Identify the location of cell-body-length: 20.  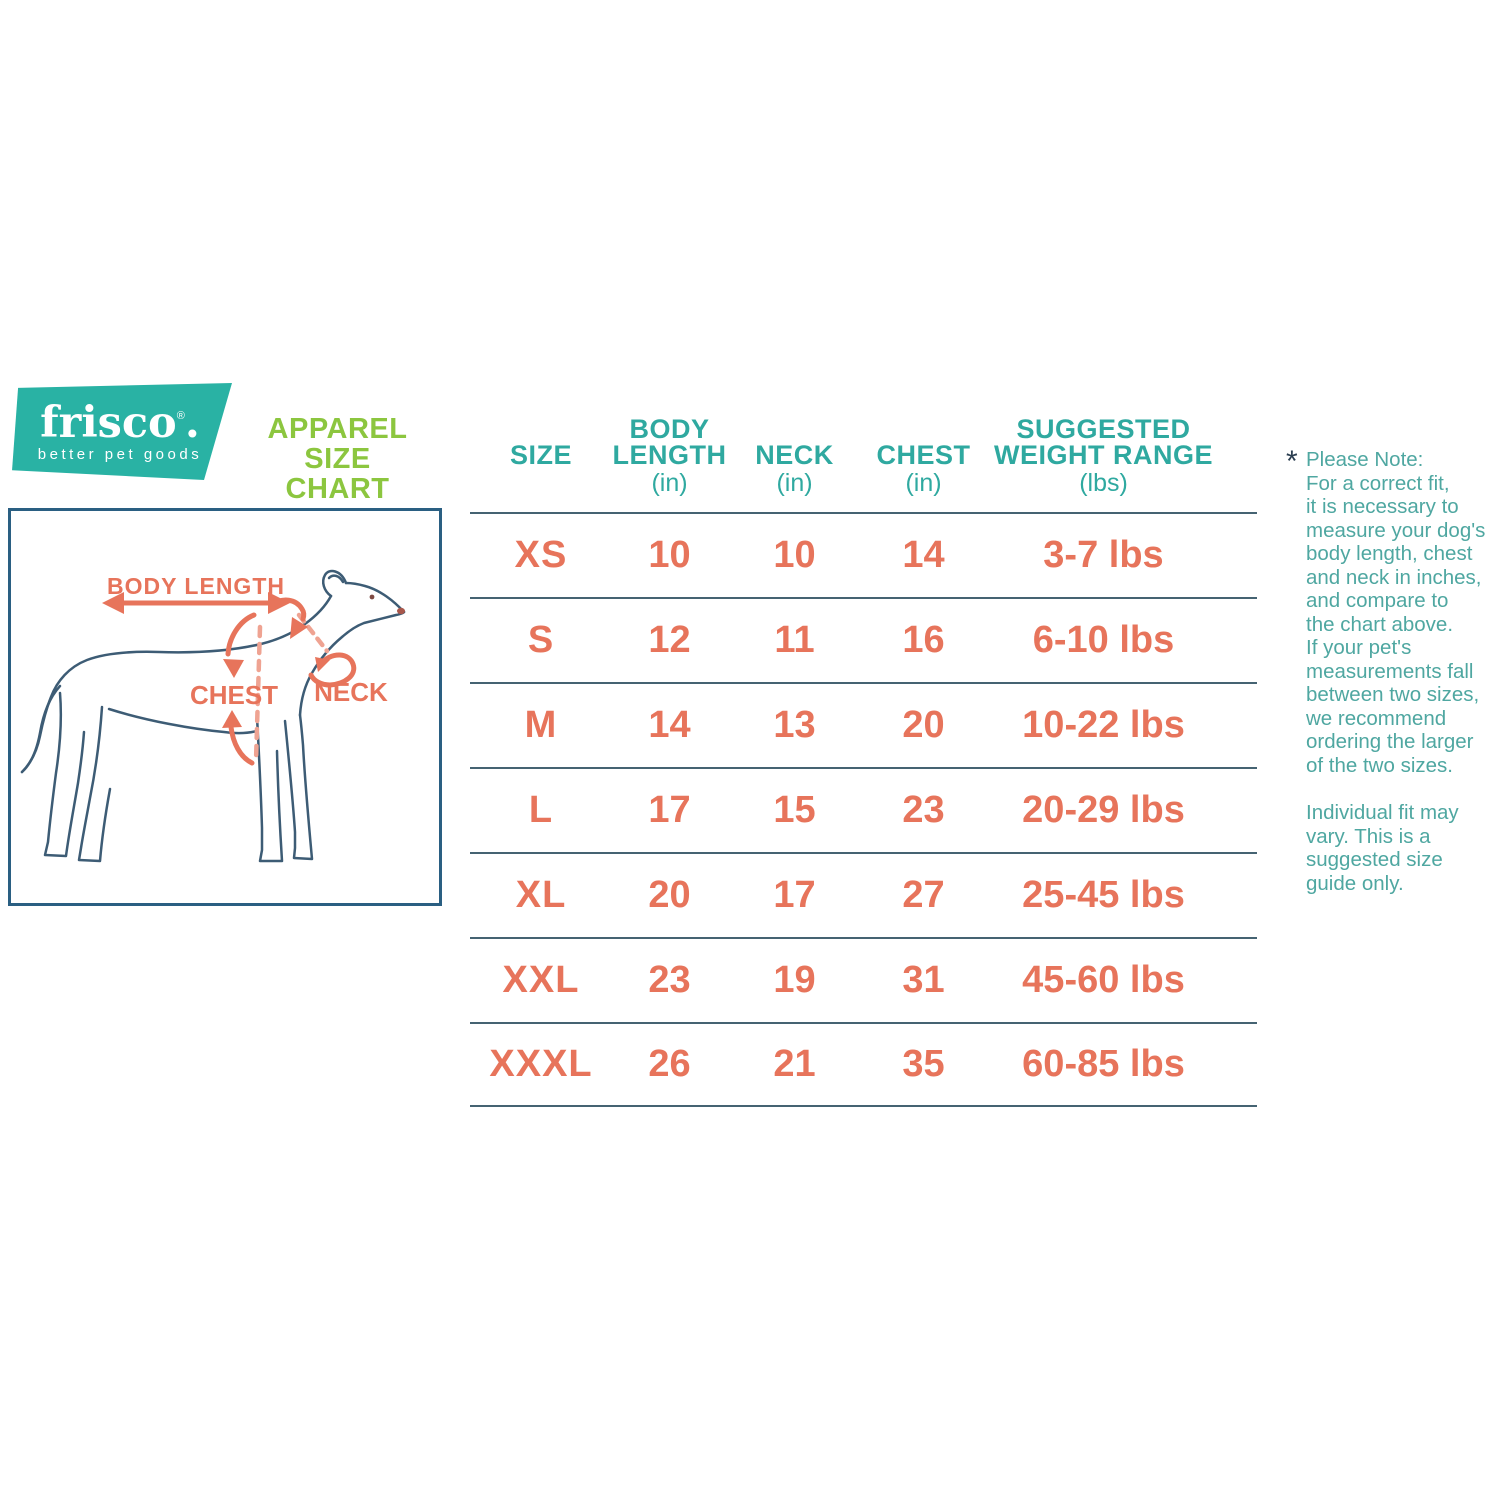
(669, 895).